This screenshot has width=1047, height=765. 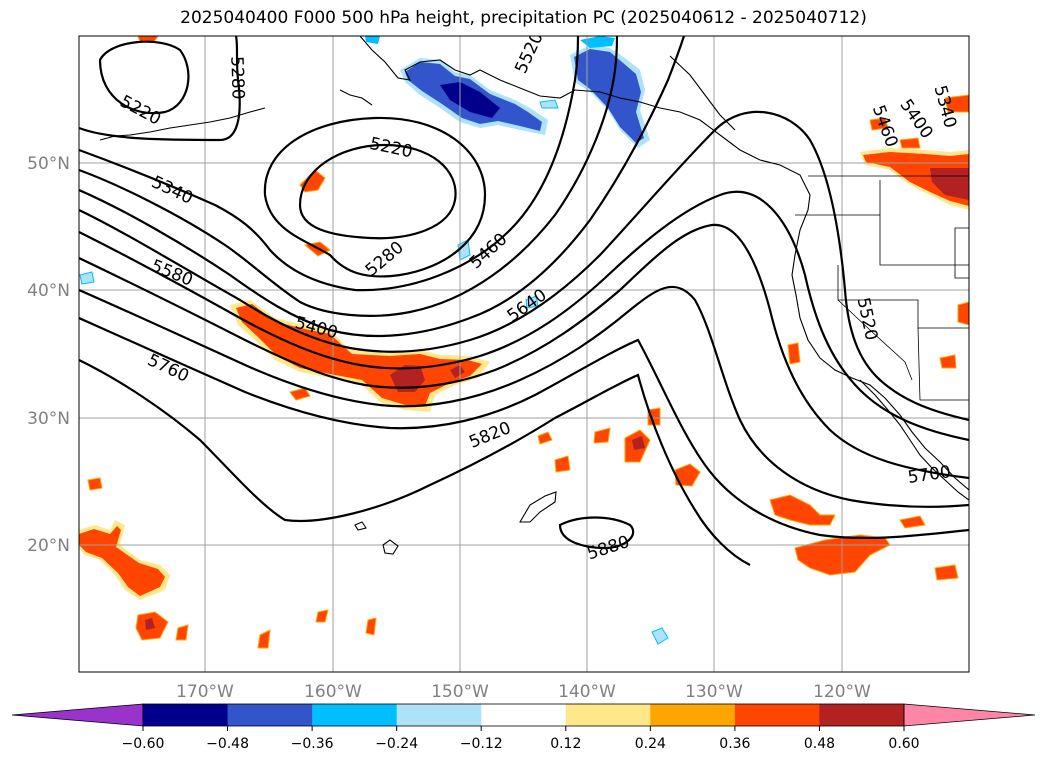 I want to click on colorbar-extend-low, so click(x=77, y=715).